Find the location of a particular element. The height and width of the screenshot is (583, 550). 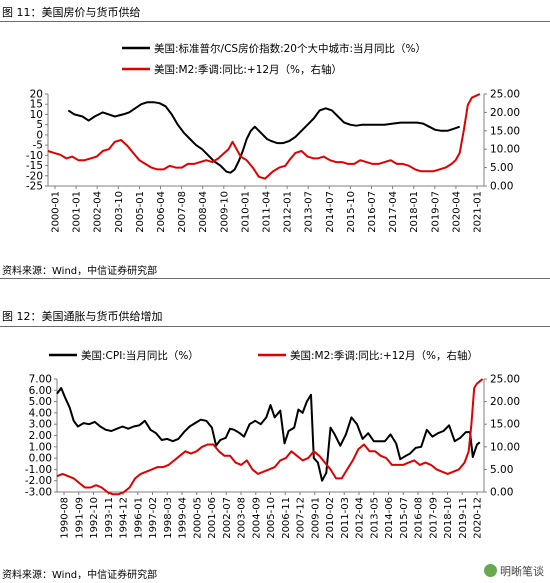

left-tick-label: 7.00 is located at coordinates (40, 380).